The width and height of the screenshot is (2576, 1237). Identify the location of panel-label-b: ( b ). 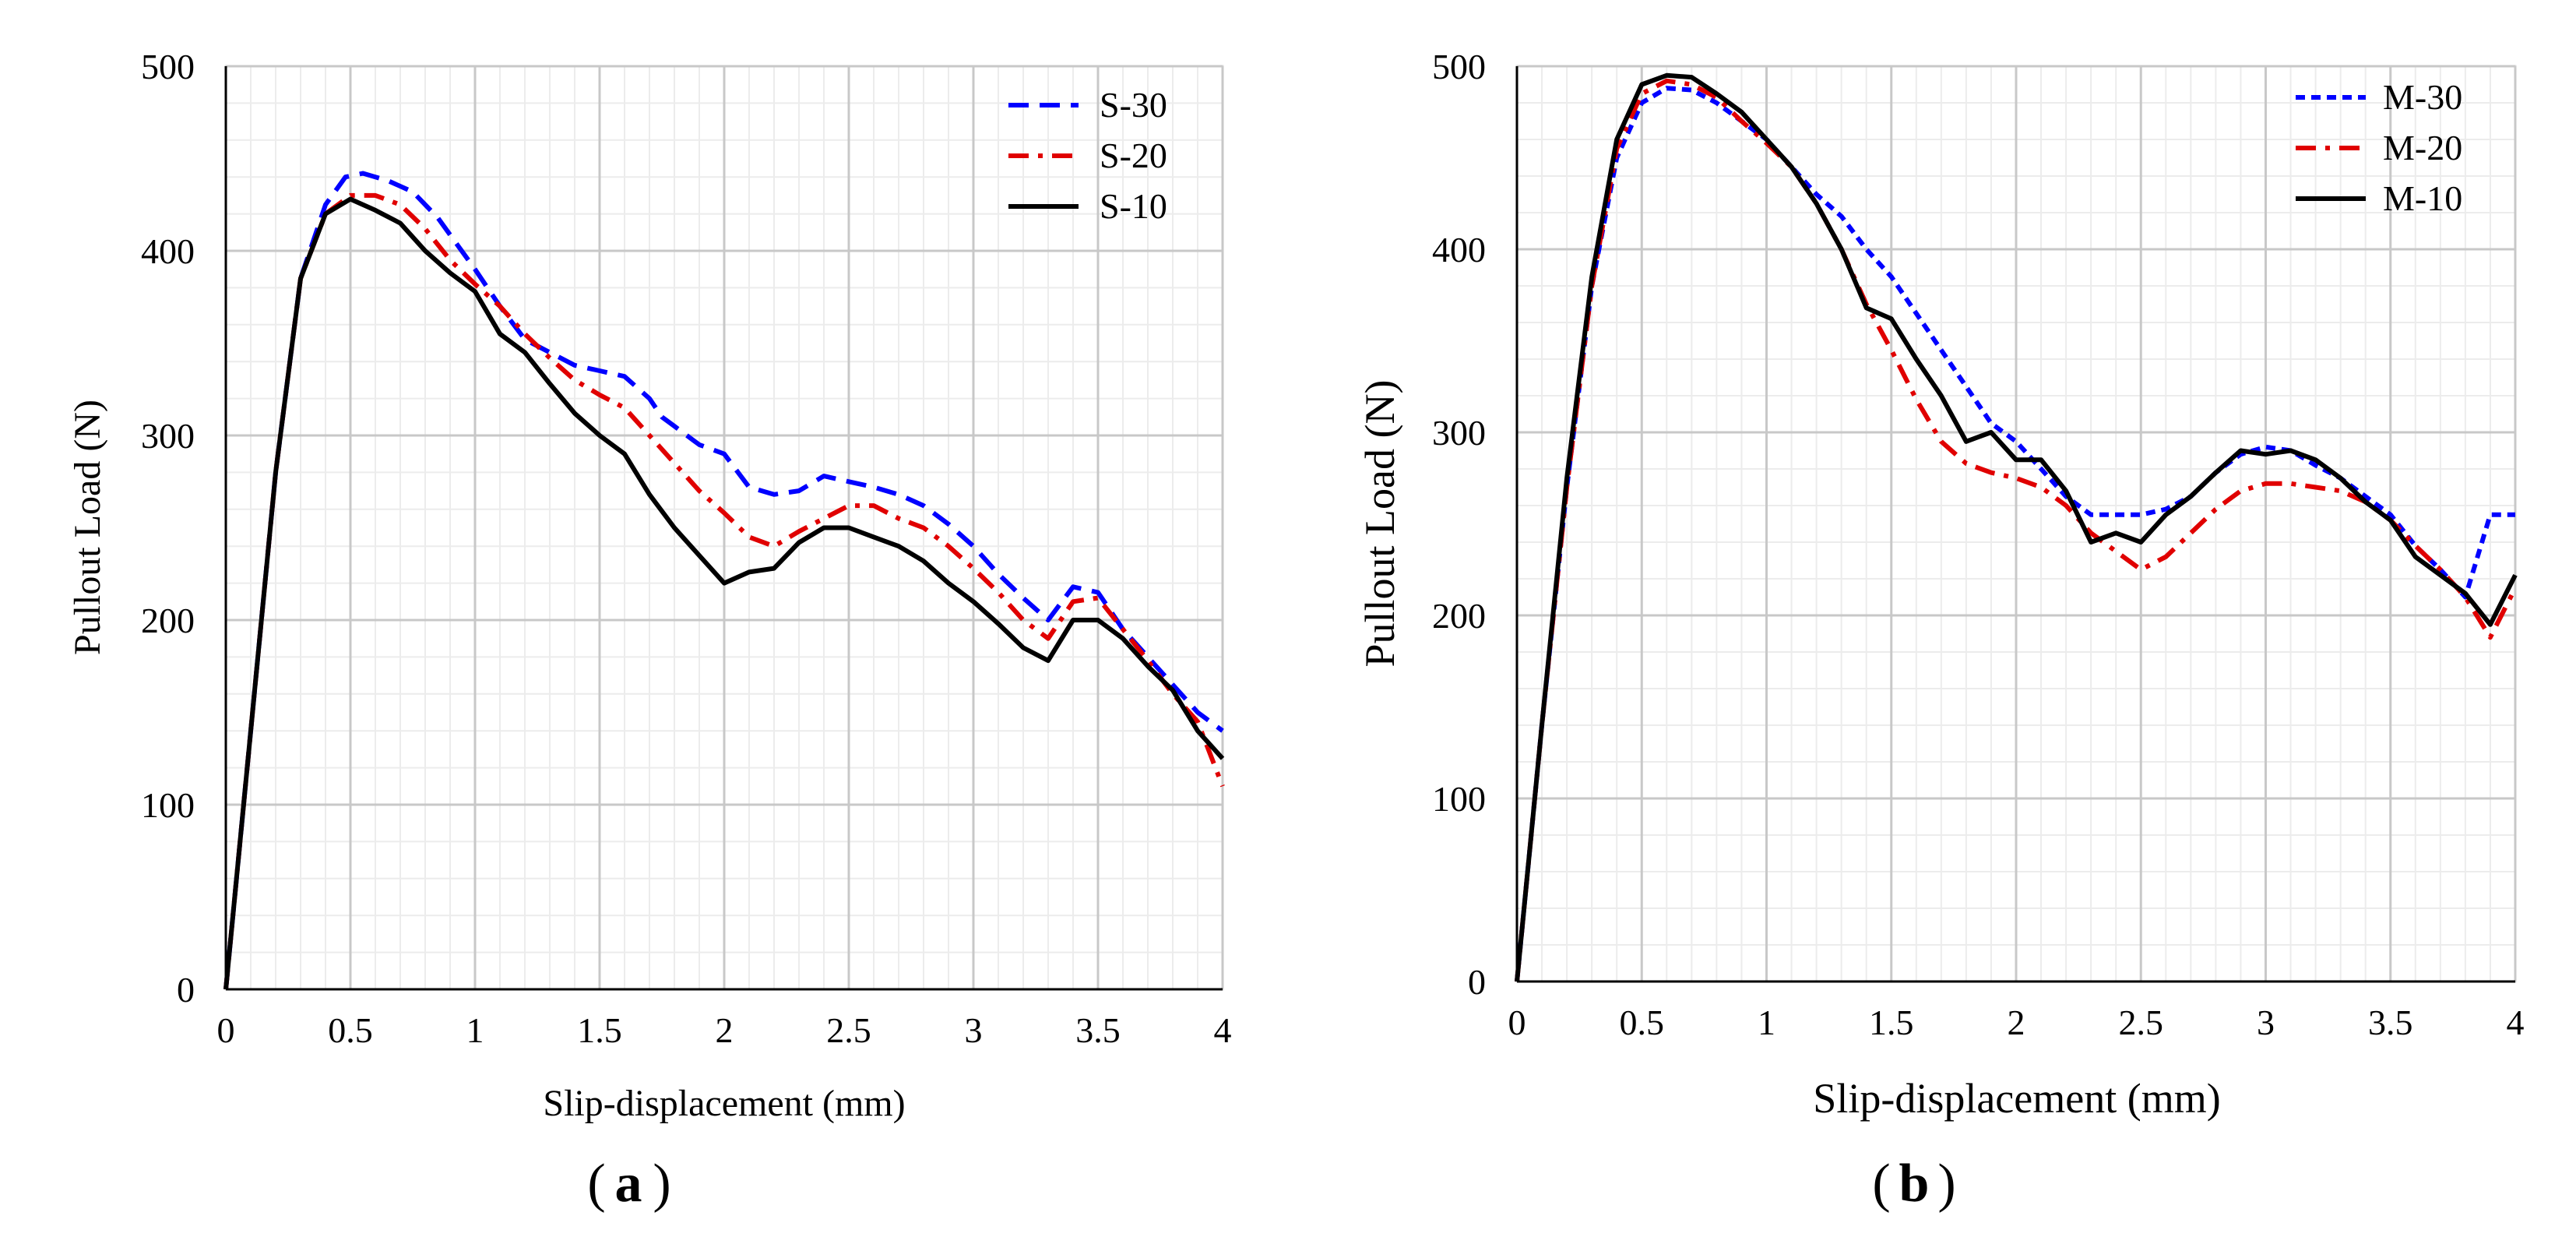
(1913, 1184).